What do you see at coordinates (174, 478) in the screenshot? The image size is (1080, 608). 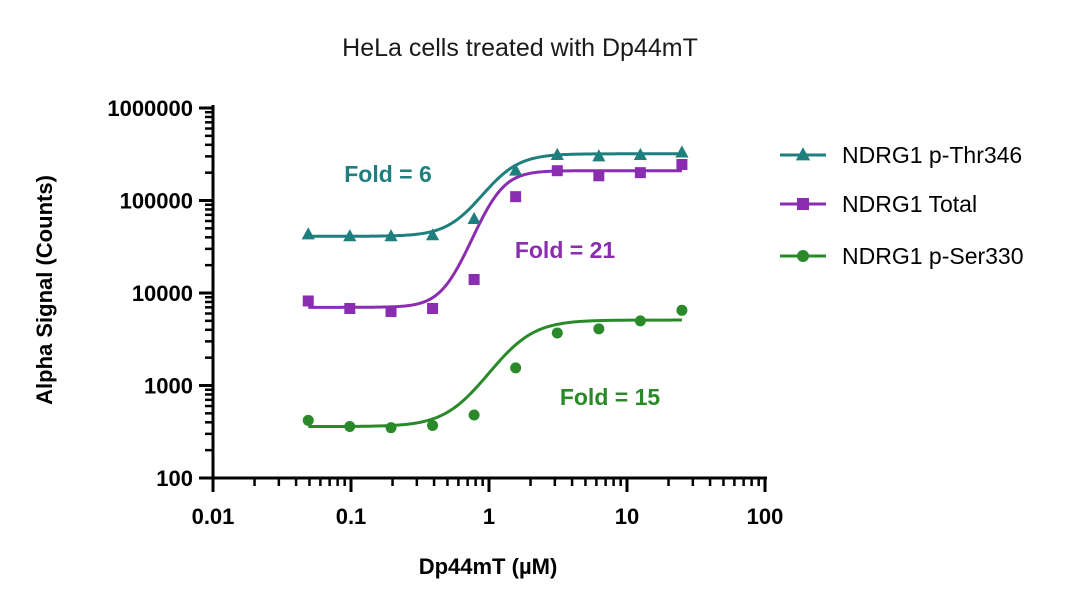 I see `y-tick-label: 100` at bounding box center [174, 478].